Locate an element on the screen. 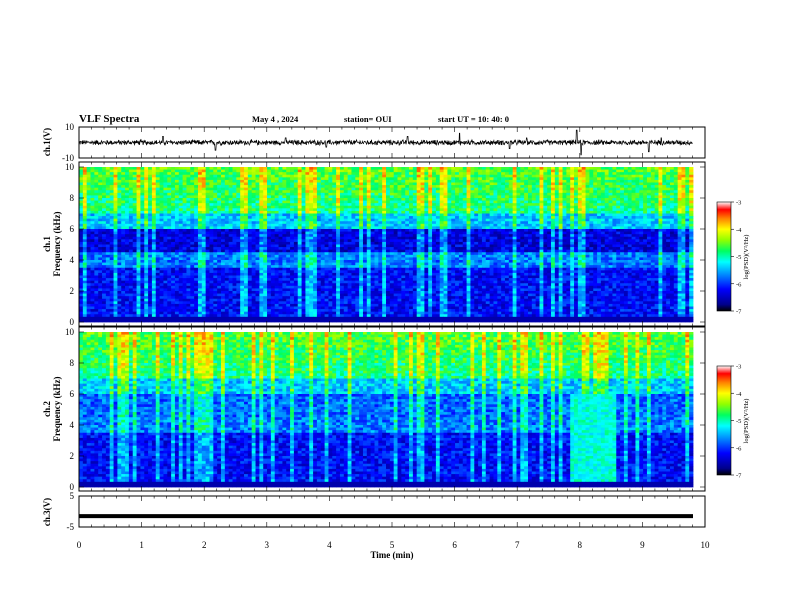  ch1-waveform-path is located at coordinates (385, 142).